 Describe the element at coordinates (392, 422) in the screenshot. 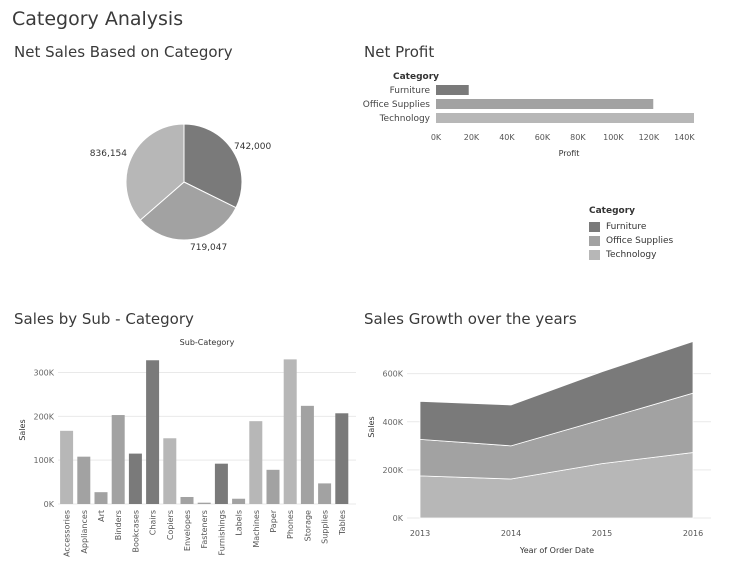

I see `growth-y-tick-label: 400K` at that location.